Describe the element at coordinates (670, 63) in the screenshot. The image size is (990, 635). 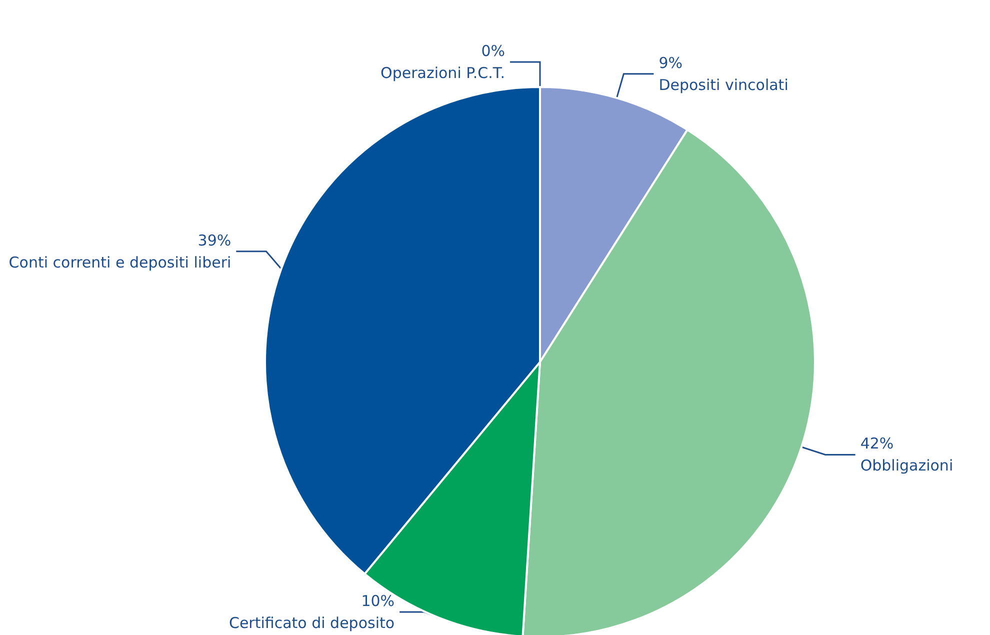
I see `data-label: 9%` at that location.